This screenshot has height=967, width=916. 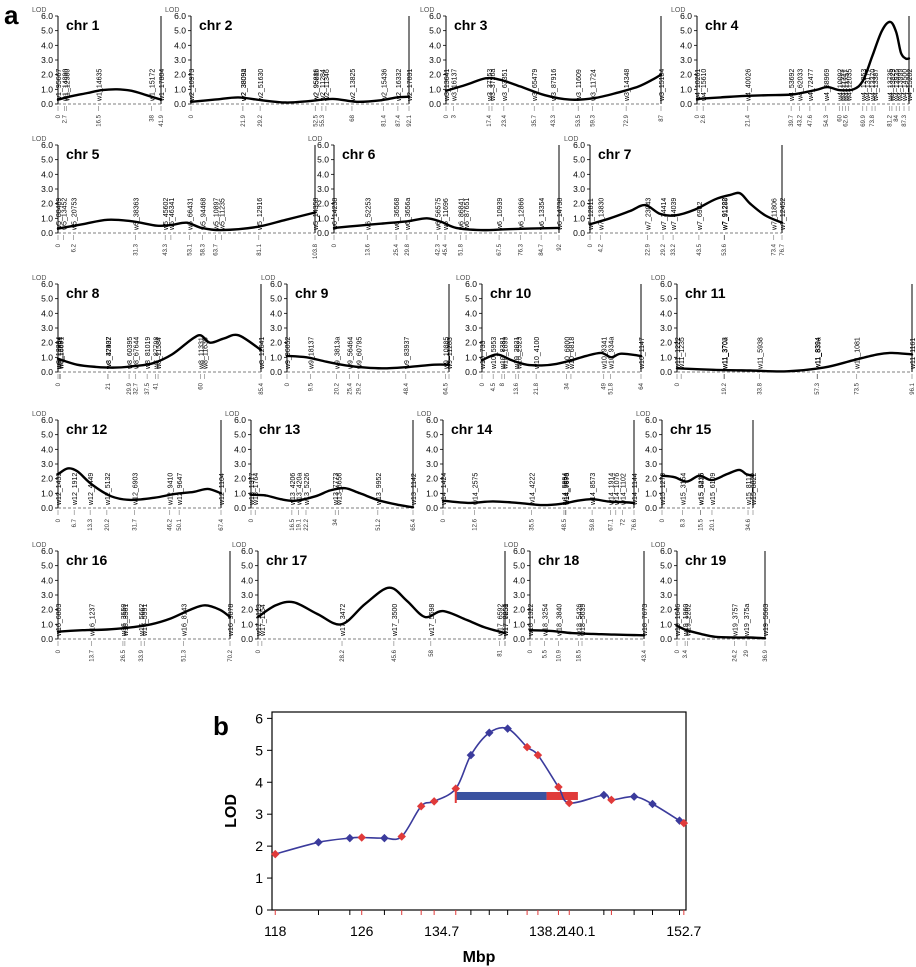 What do you see at coordinates (775, 249) in the screenshot?
I see `marker-position: 73.4` at bounding box center [775, 249].